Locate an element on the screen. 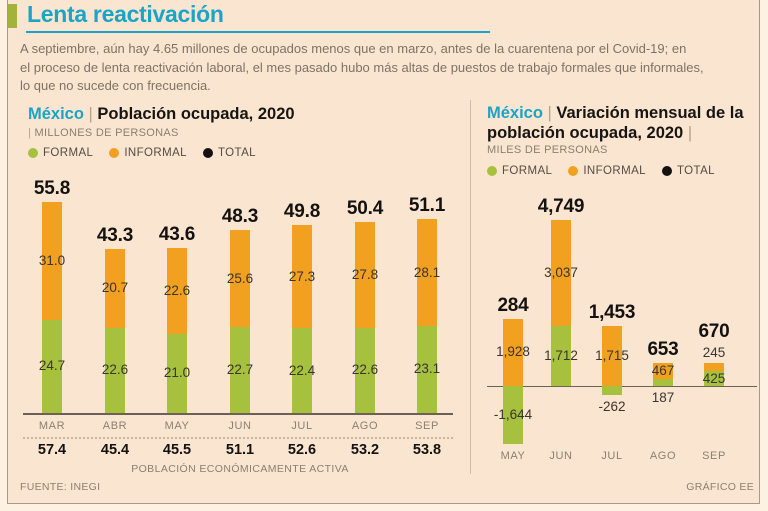 This screenshot has width=768, height=511. pea-caption: POBLACIÓN ECONÓMICAMENTE ACTIVA is located at coordinates (240, 469).